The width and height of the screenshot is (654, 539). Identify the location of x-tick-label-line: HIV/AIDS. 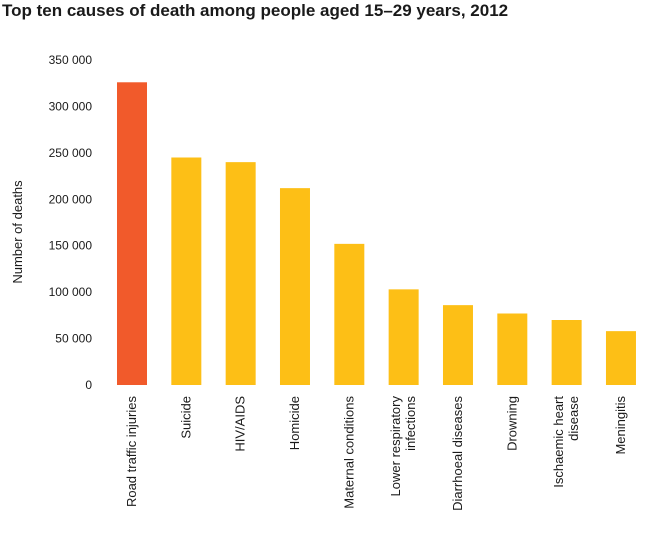
(240, 424).